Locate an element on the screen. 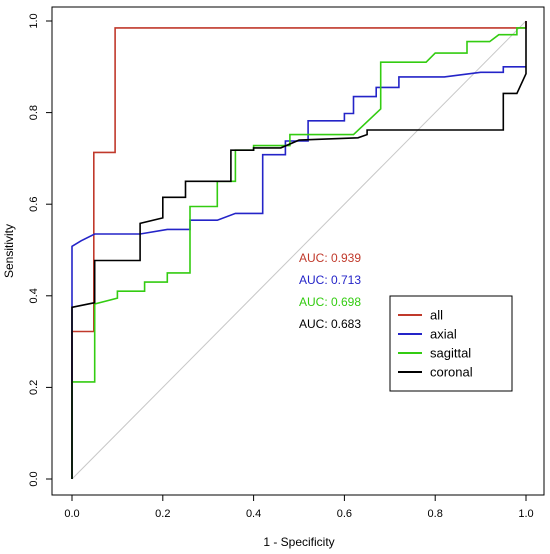 The width and height of the screenshot is (550, 554). y-tick-label: 0.0 is located at coordinates (34, 478).